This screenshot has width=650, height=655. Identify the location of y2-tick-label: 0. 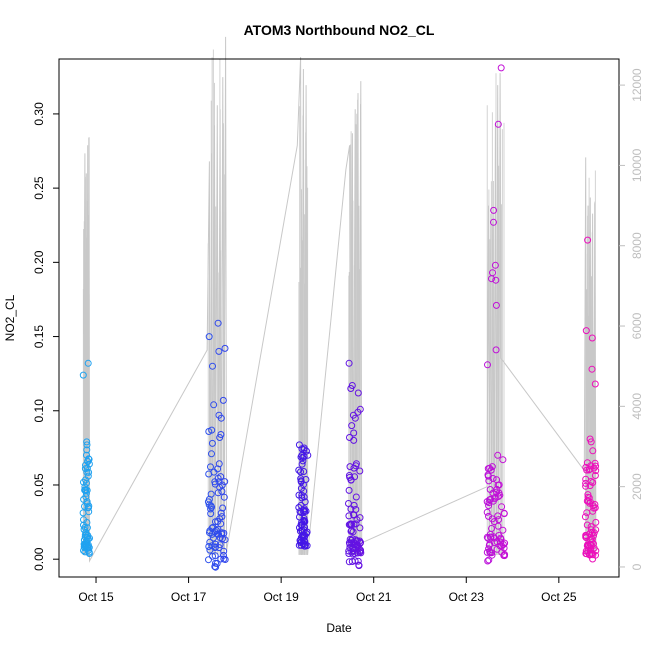
(637, 566).